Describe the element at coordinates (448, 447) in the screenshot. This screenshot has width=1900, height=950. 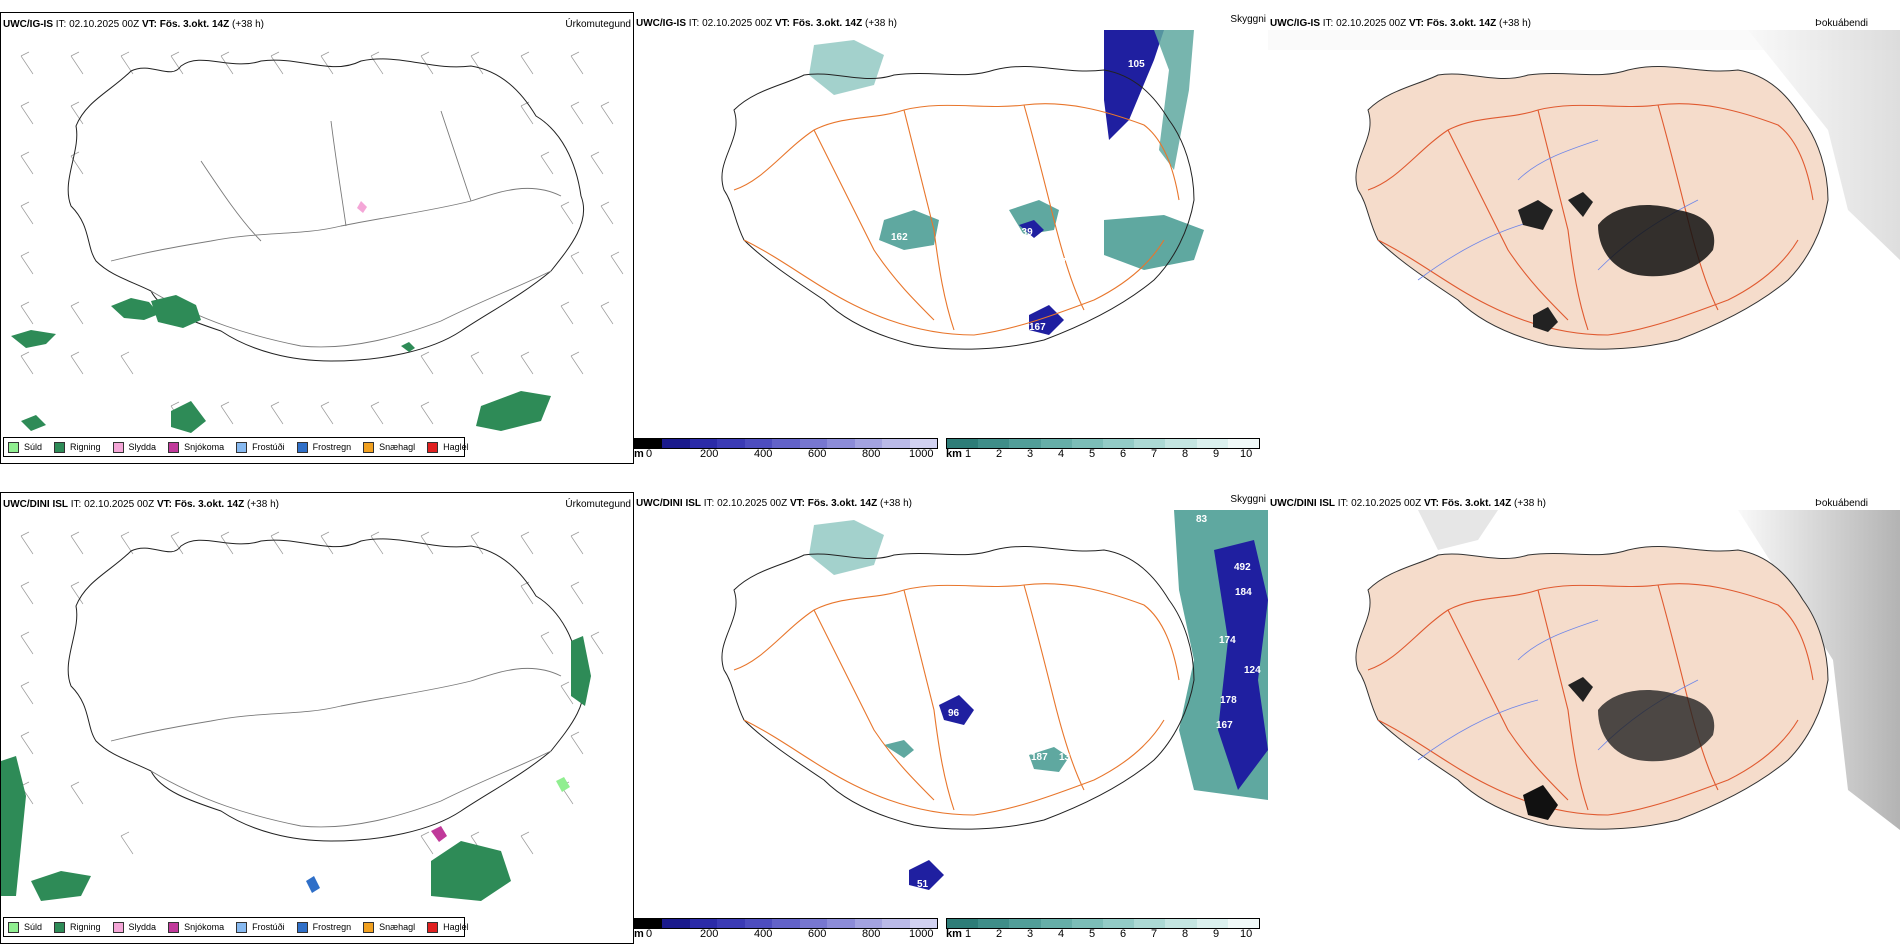
I see `legend-item: Haglél` at that location.